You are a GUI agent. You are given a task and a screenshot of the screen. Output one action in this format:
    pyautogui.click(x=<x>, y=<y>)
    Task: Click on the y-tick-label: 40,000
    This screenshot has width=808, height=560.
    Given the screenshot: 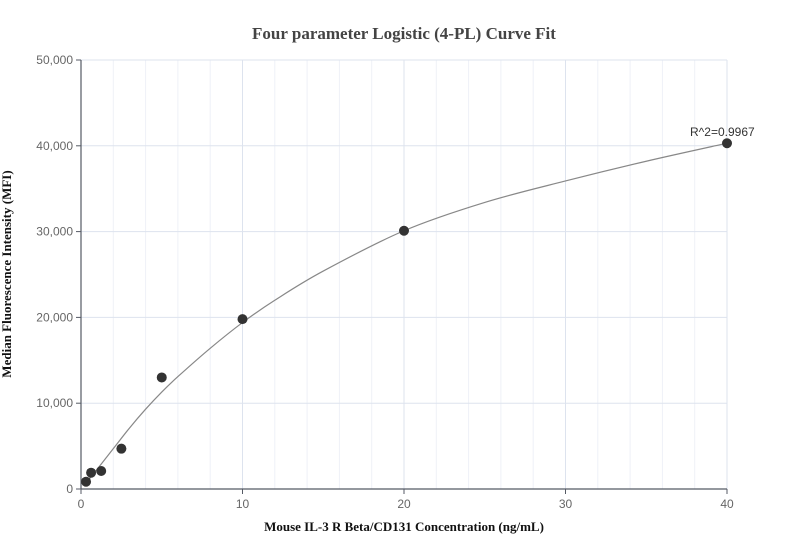 What is the action you would take?
    pyautogui.click(x=54, y=146)
    